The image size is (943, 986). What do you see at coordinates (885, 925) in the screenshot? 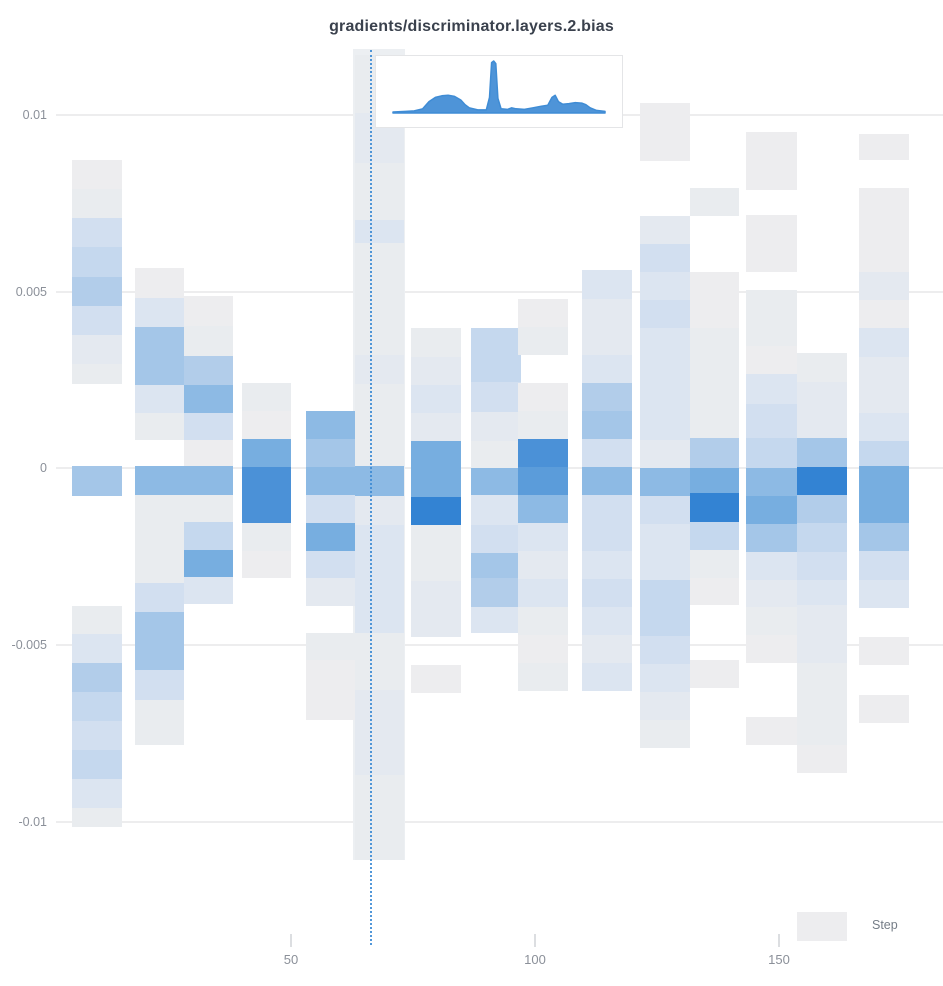
I see `x-axis-title: Step` at bounding box center [885, 925].